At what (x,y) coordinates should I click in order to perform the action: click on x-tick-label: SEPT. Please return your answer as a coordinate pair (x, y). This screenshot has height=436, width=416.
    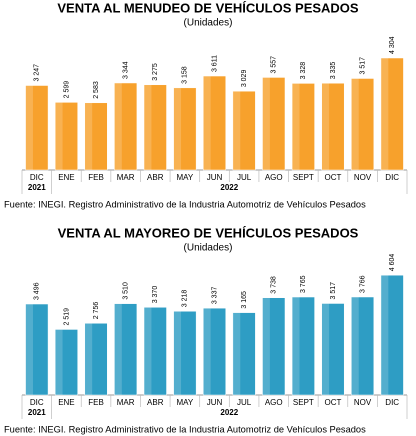
    Looking at the image, I should click on (303, 402).